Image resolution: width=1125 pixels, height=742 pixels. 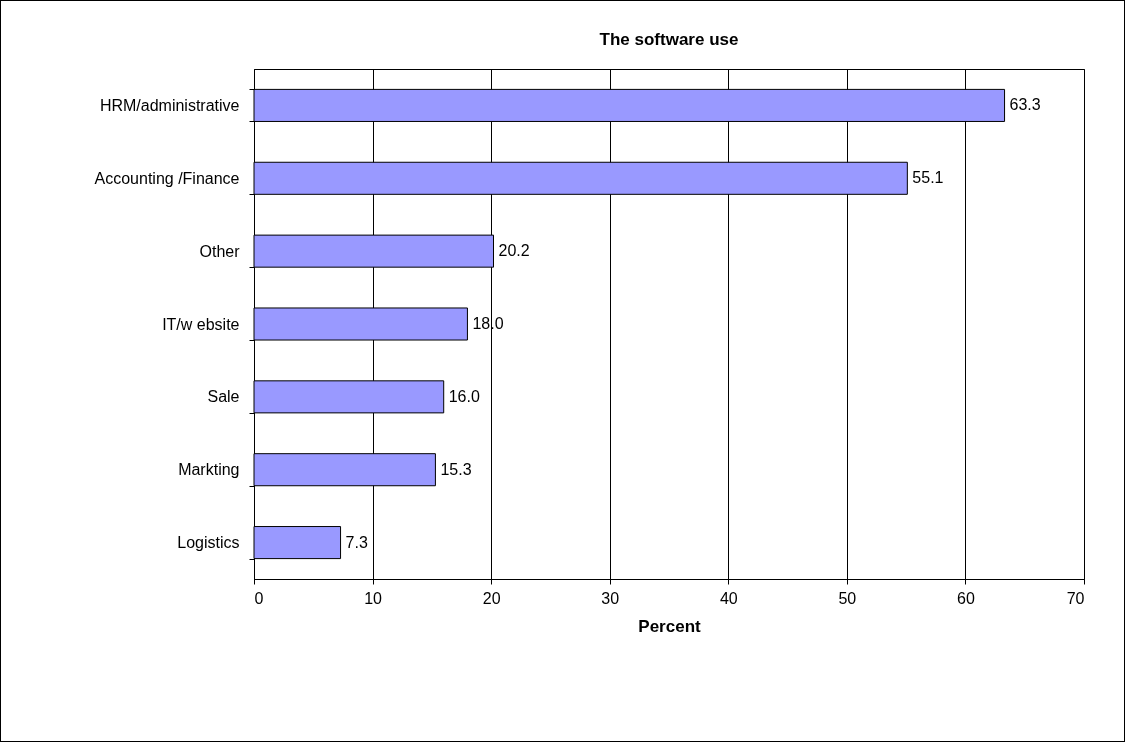 What do you see at coordinates (1075, 598) in the screenshot?
I see `x-tick-label: 70` at bounding box center [1075, 598].